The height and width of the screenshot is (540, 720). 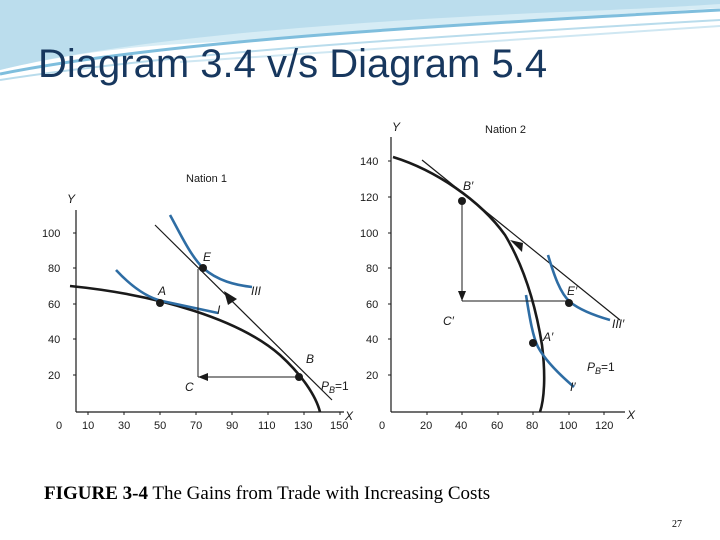 What do you see at coordinates (468, 186) in the screenshot?
I see `nation2-label-B: B′` at bounding box center [468, 186].